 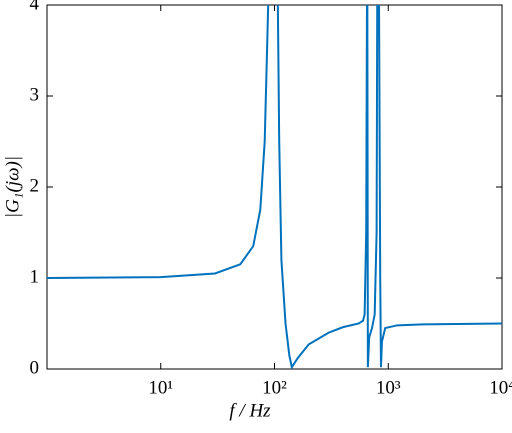 I want to click on y-tick-label: 2, so click(x=35, y=185).